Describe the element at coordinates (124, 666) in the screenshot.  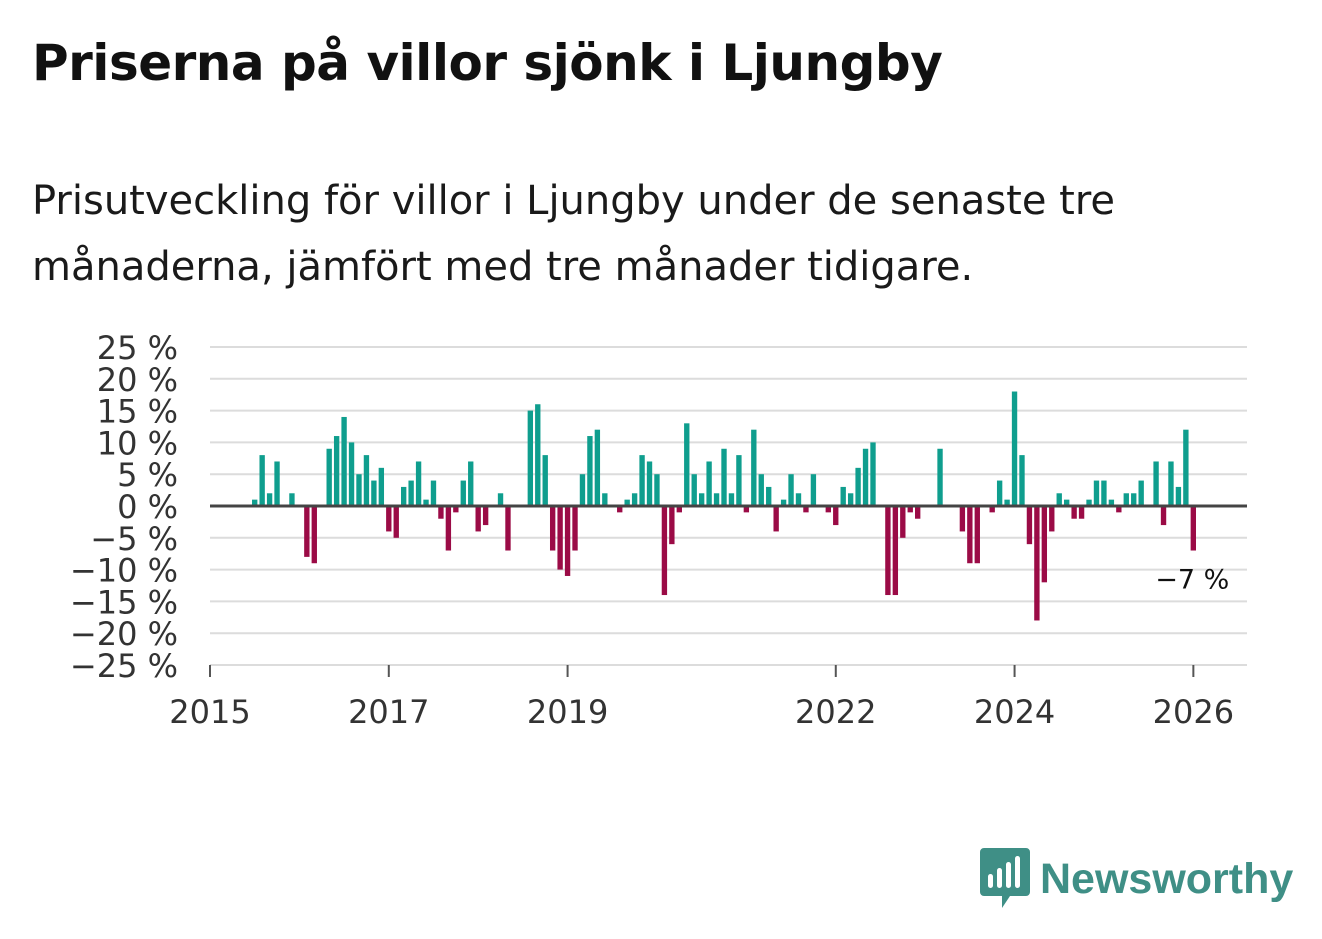
I see `y-tick-label: −25 %` at that location.